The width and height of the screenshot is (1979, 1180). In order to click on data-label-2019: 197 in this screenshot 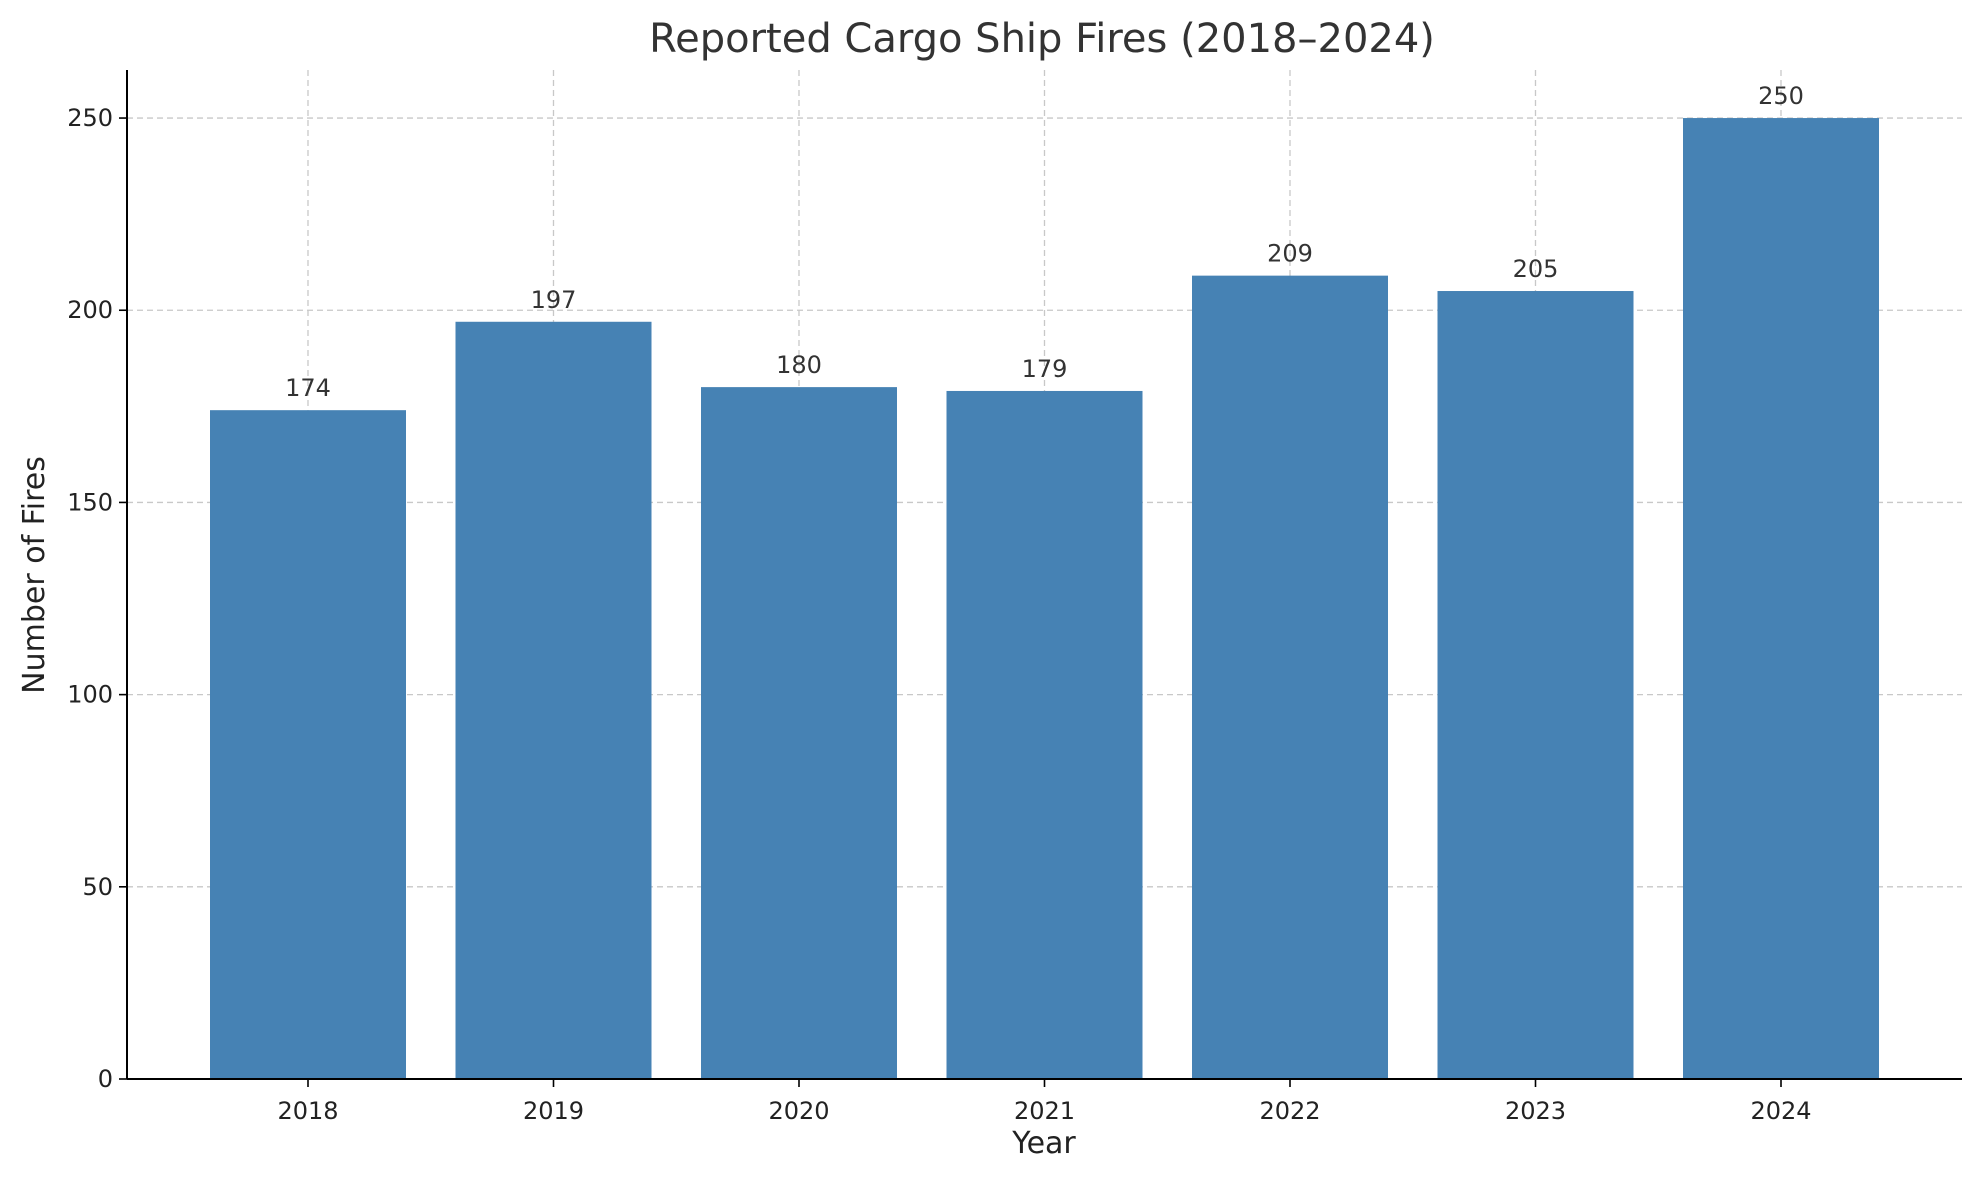, I will do `click(554, 300)`.